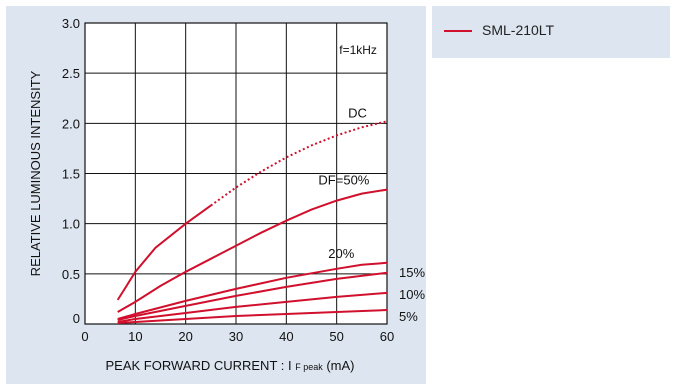 Image resolution: width=676 pixels, height=389 pixels. I want to click on x-tick-label: 50, so click(336, 336).